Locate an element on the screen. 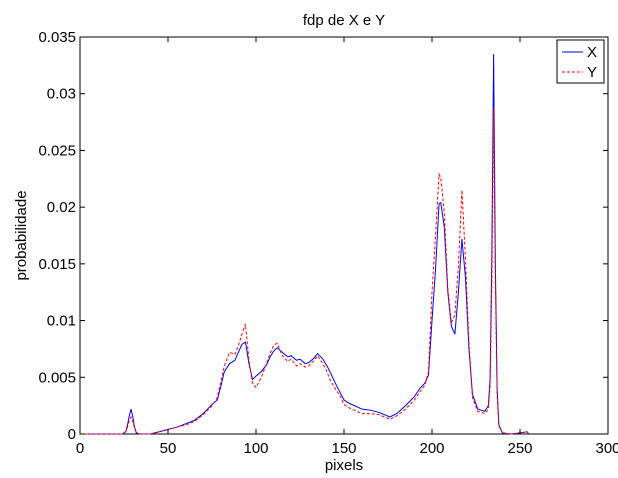  x-tick-label: 200 is located at coordinates (431, 448).